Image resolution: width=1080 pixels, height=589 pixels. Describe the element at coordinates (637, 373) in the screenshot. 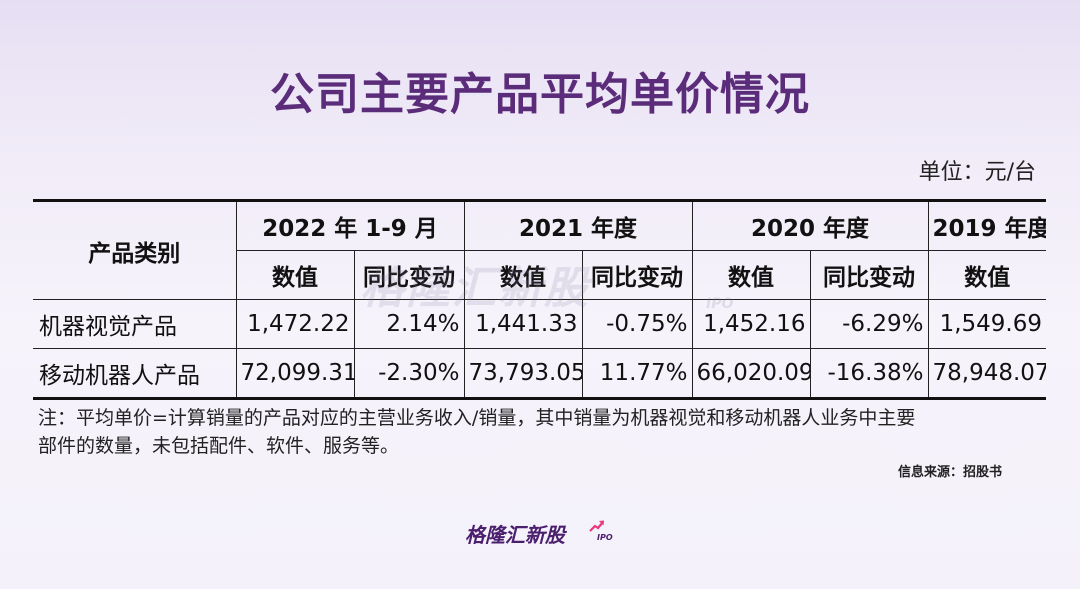

I see `table-cell: 11.77%` at that location.